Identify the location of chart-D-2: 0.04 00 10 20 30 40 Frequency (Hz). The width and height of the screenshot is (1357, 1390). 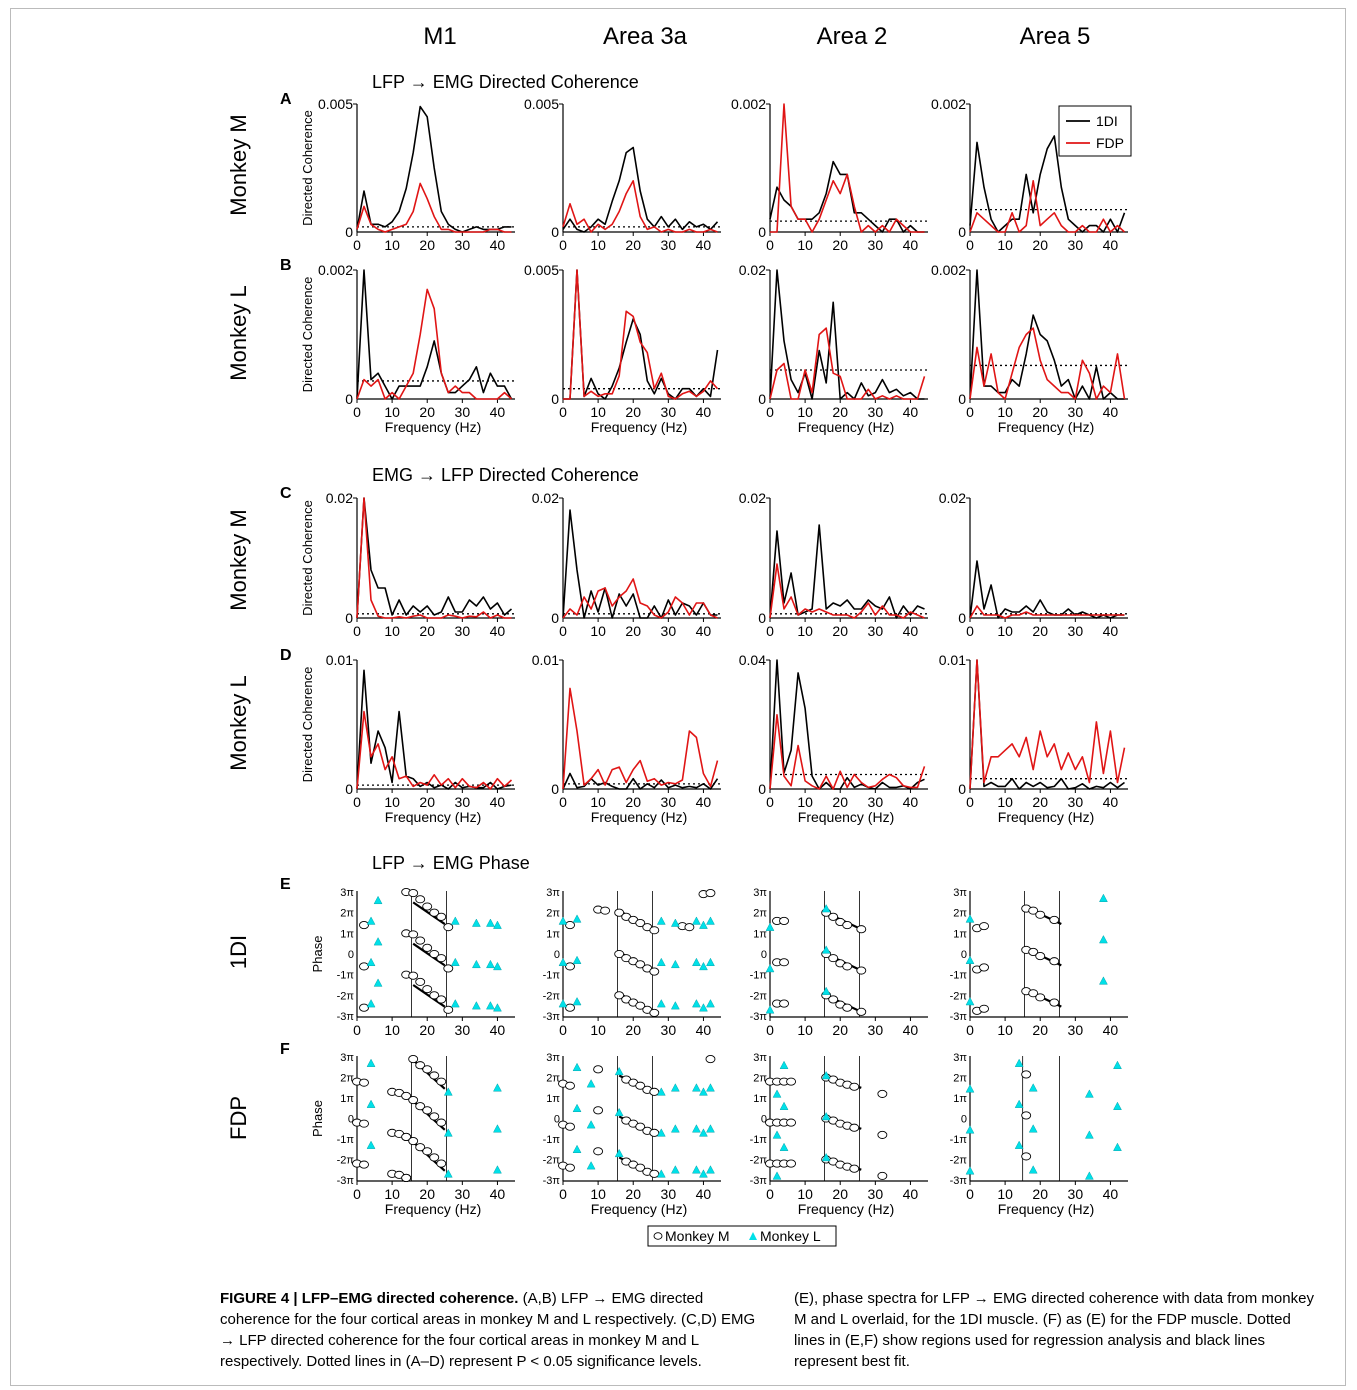
(833, 738).